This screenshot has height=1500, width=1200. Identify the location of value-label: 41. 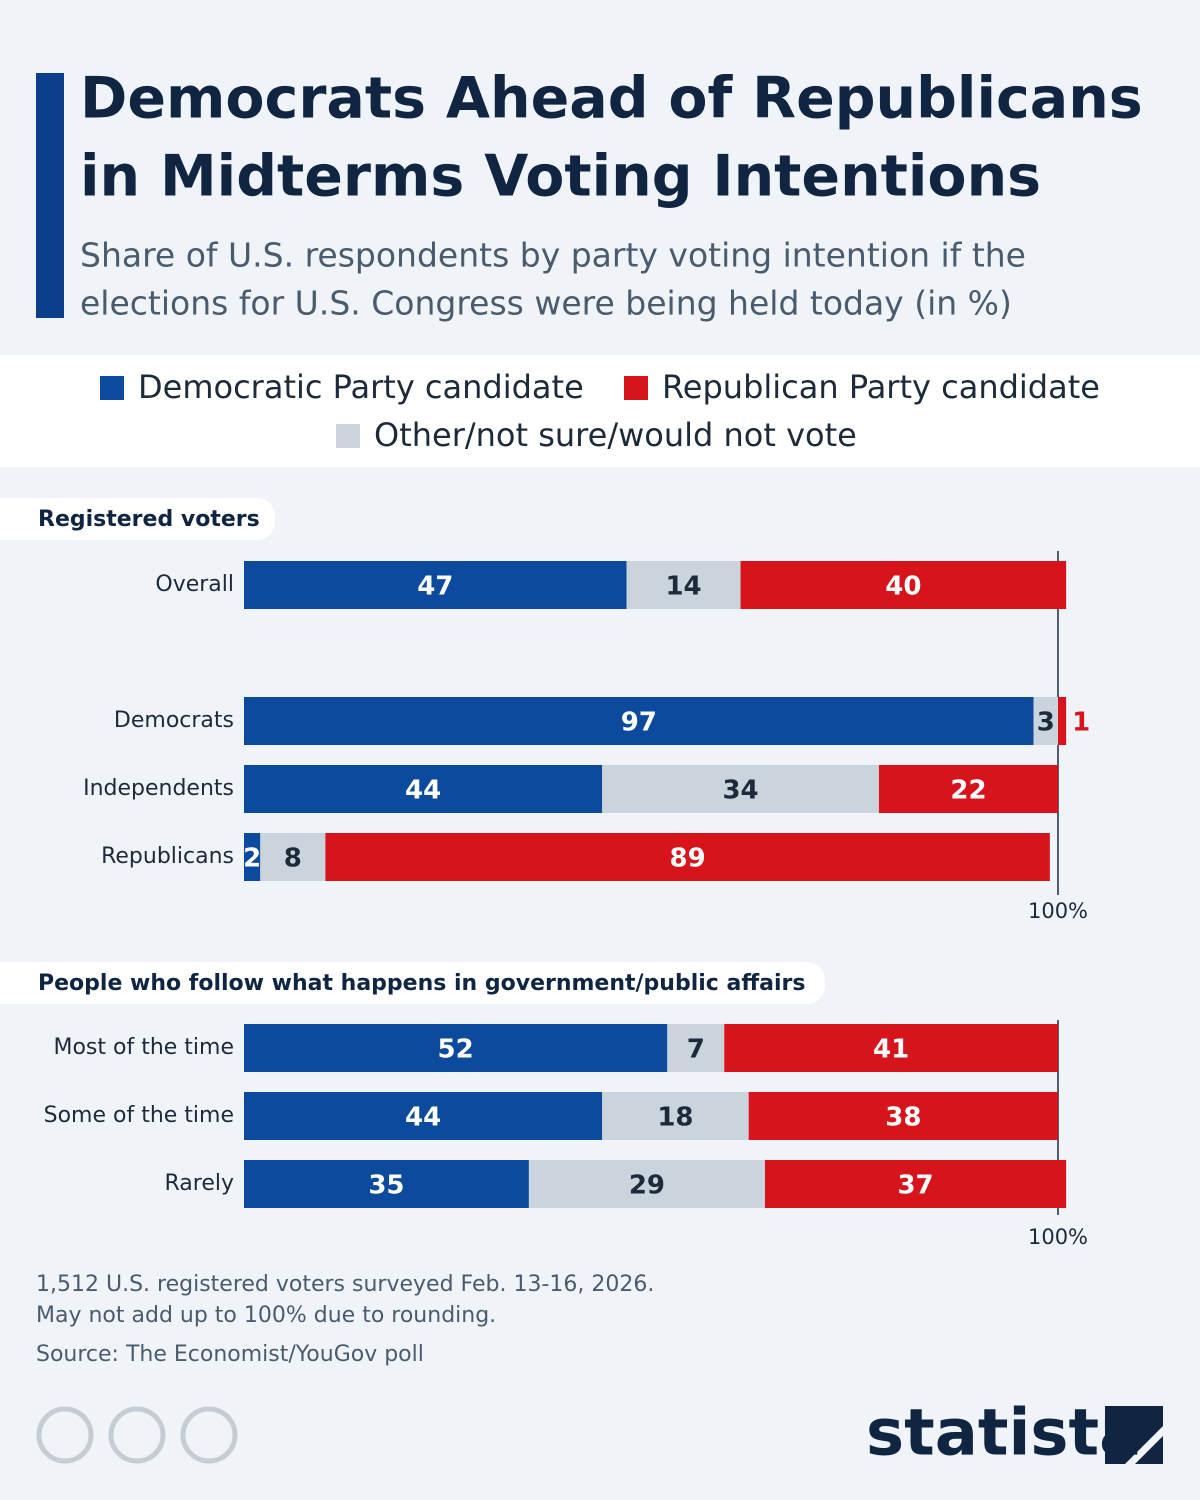
(891, 1050).